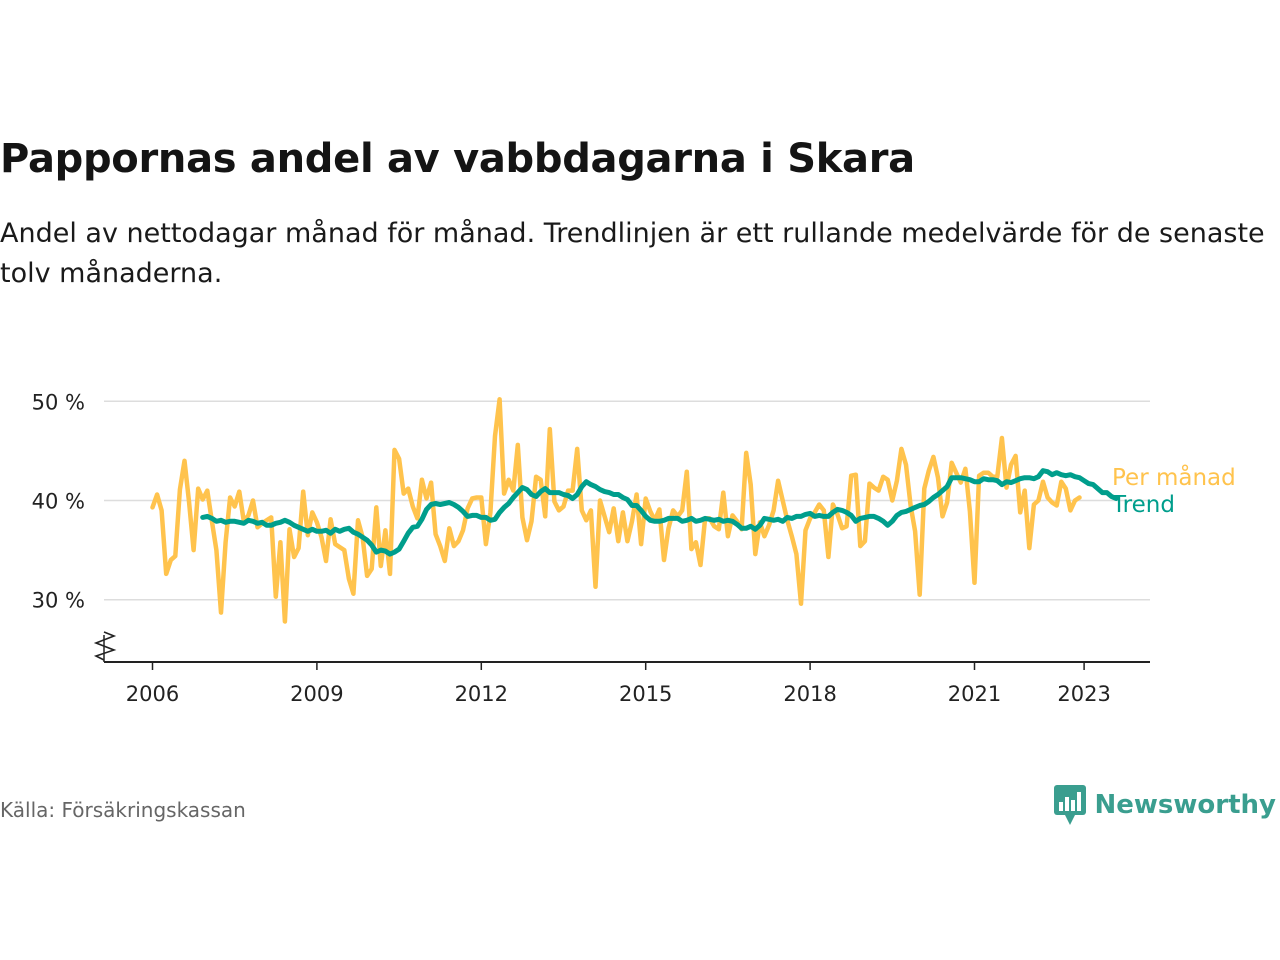 This screenshot has width=1280, height=960. What do you see at coordinates (457, 159) in the screenshot?
I see `chart-title: Pappornas andel av vabbdagarna i Skara` at bounding box center [457, 159].